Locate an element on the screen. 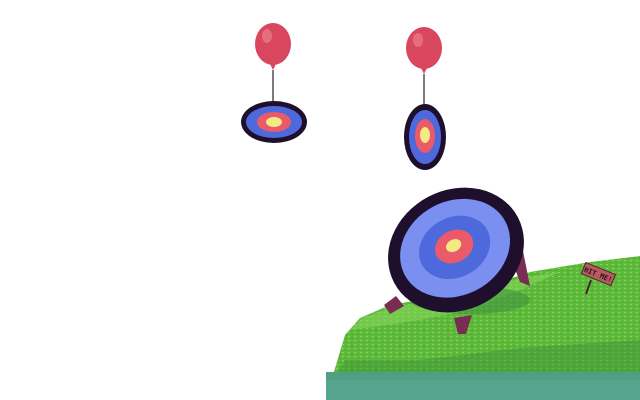 This screenshot has height=400, width=640. target-leg-left is located at coordinates (394, 305).